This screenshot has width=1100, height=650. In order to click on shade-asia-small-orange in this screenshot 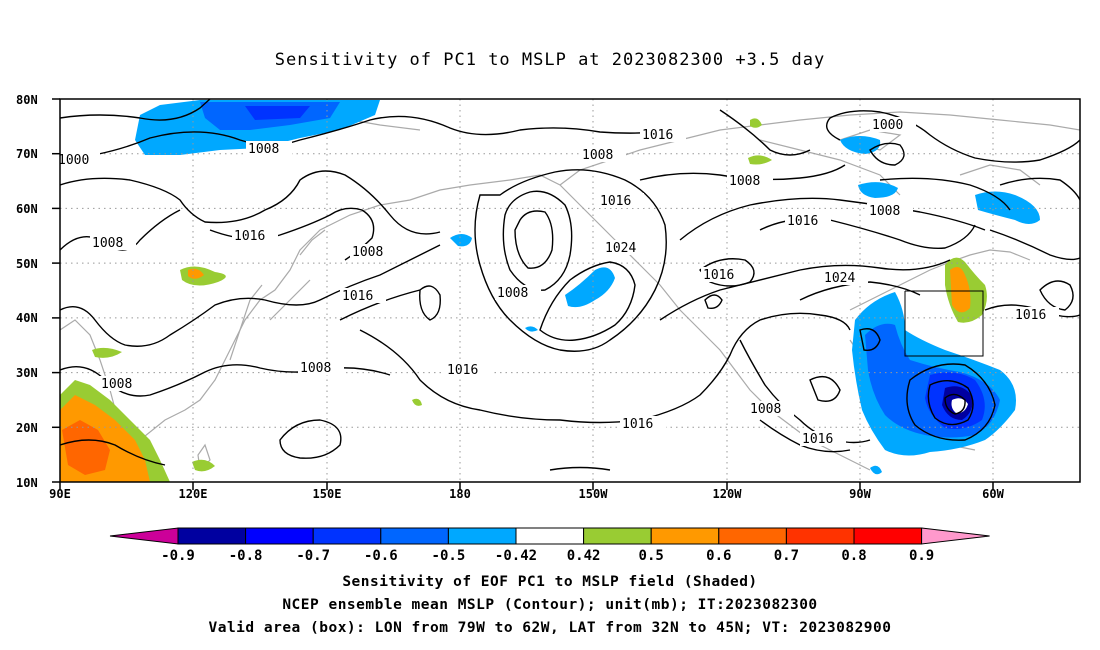, I will do `click(196, 273)`.